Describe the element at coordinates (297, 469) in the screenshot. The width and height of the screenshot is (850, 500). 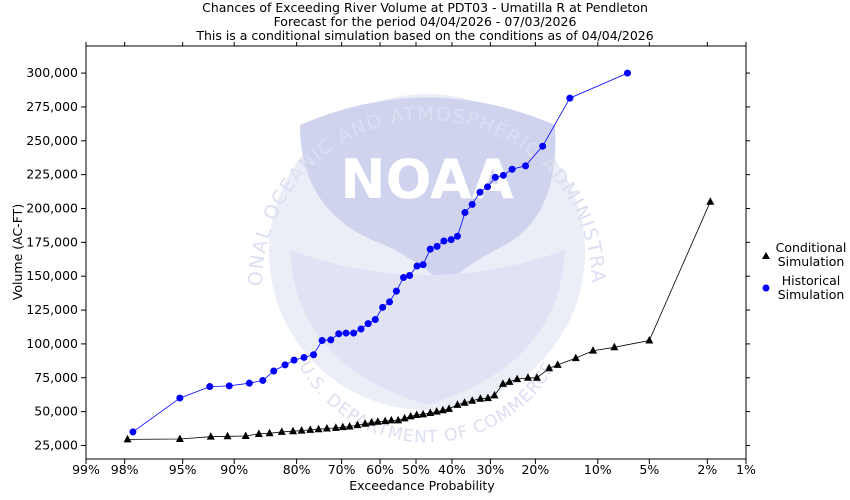
I see `x-tick-label: 80%` at that location.